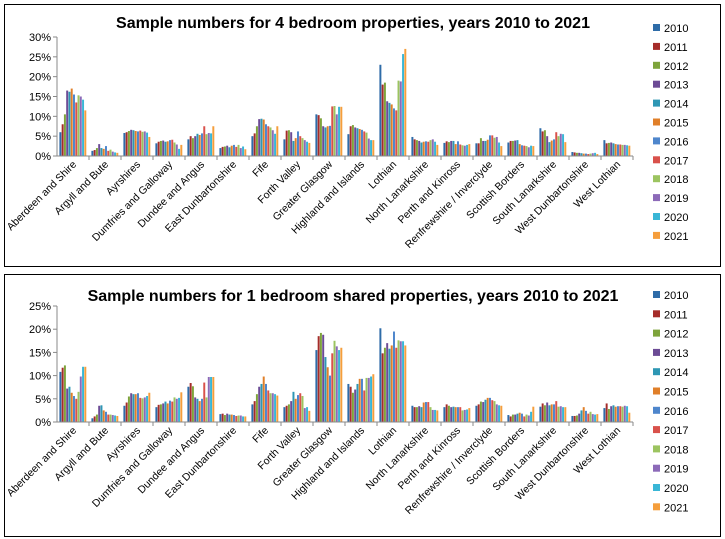 The height and width of the screenshot is (539, 725). I want to click on legend-label: 2012, so click(676, 67).